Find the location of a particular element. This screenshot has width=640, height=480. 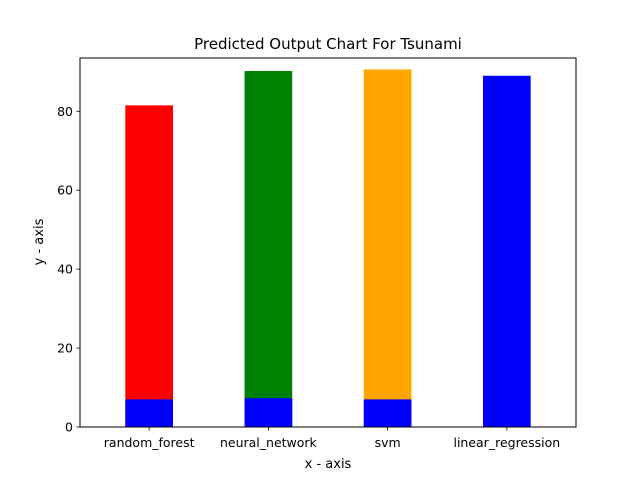

x-axis-label: x - axis is located at coordinates (328, 464).